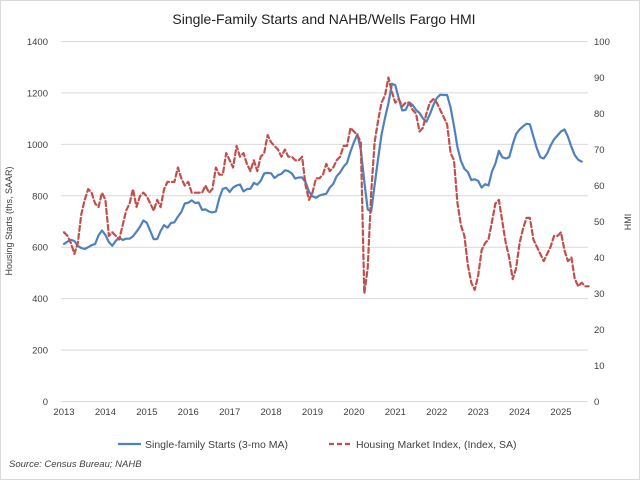 The height and width of the screenshot is (480, 640). What do you see at coordinates (599, 258) in the screenshot?
I see `right-axis-tick: 40` at bounding box center [599, 258].